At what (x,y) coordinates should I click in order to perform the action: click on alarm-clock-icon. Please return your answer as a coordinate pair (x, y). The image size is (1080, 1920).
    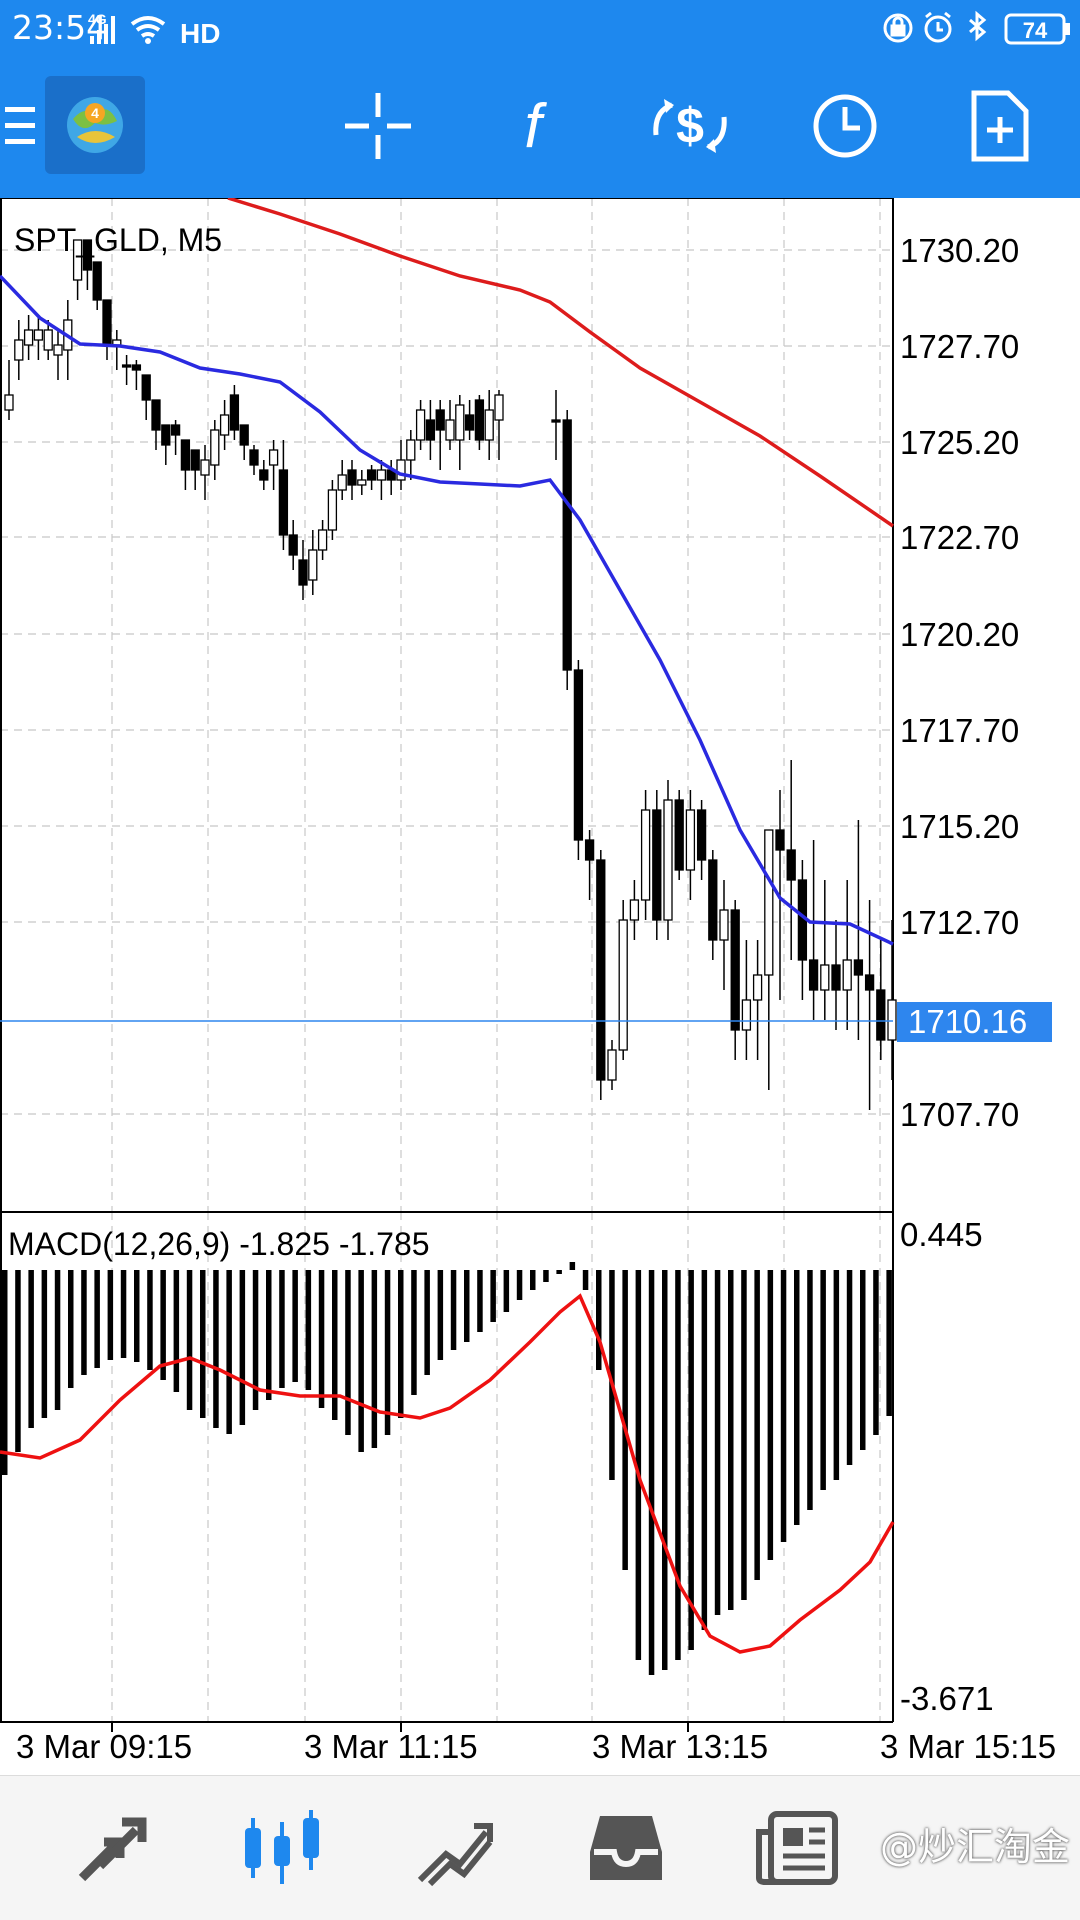
    Looking at the image, I should click on (938, 27).